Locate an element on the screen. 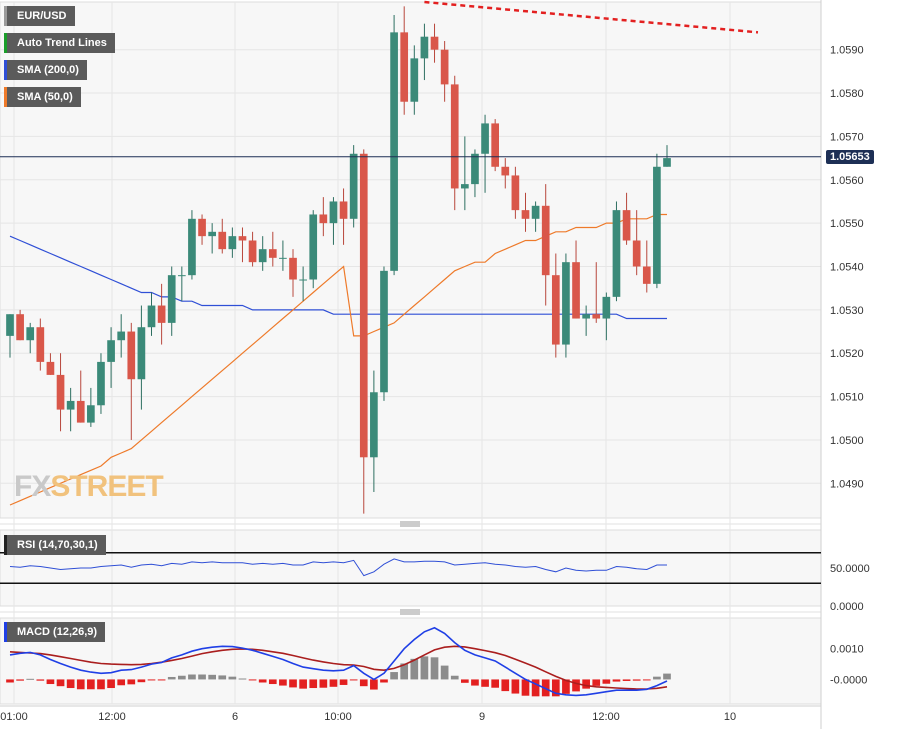 The width and height of the screenshot is (898, 729). price-tick-label: 1.0590 is located at coordinates (847, 51).